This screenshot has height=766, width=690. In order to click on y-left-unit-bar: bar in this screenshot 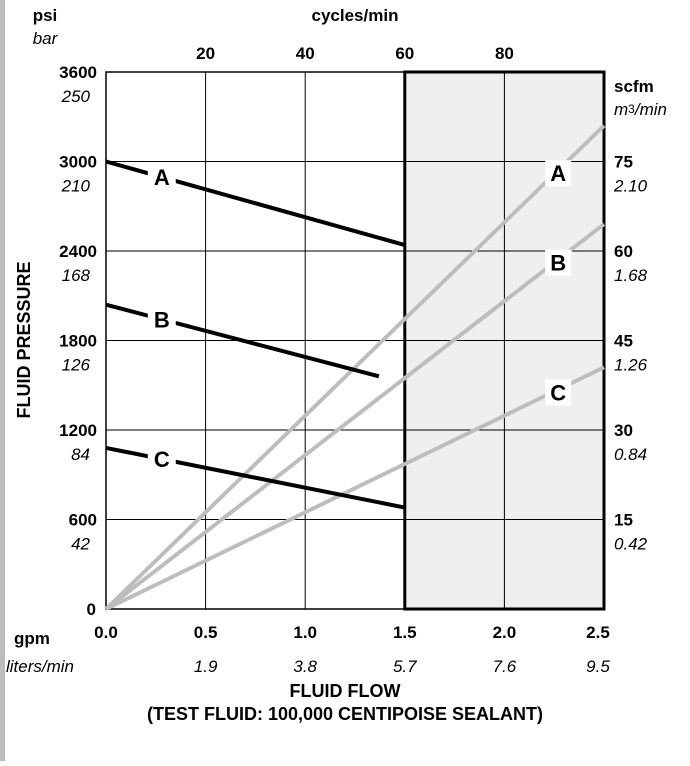, I will do `click(46, 38)`.